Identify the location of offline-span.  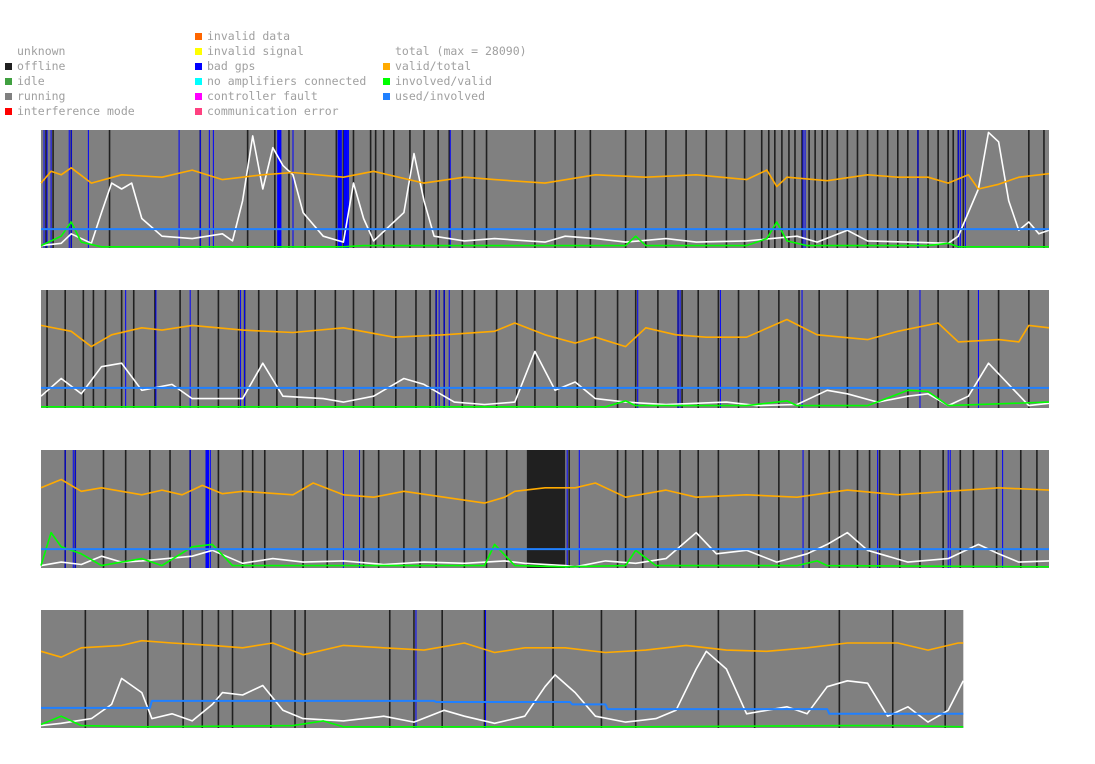
(546, 509).